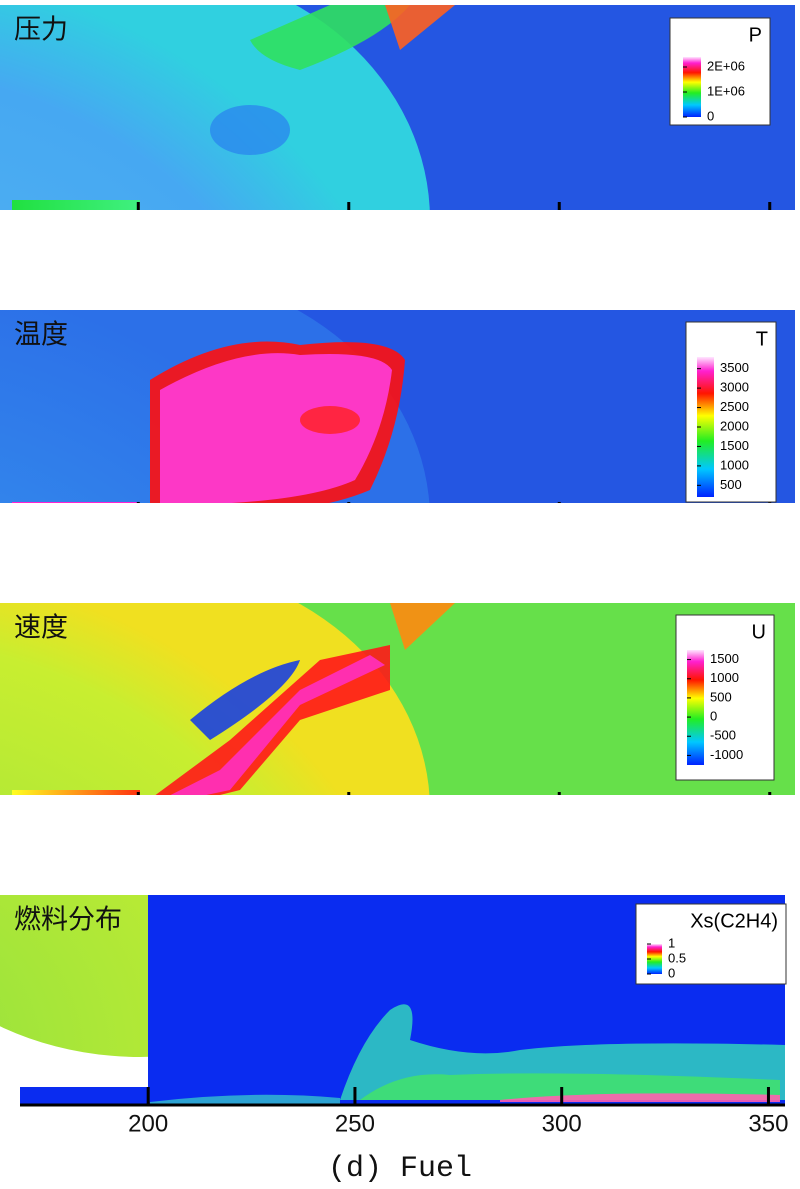 This screenshot has height=1189, width=800. What do you see at coordinates (734, 425) in the screenshot?
I see `colorbar-label: 2000` at bounding box center [734, 425].